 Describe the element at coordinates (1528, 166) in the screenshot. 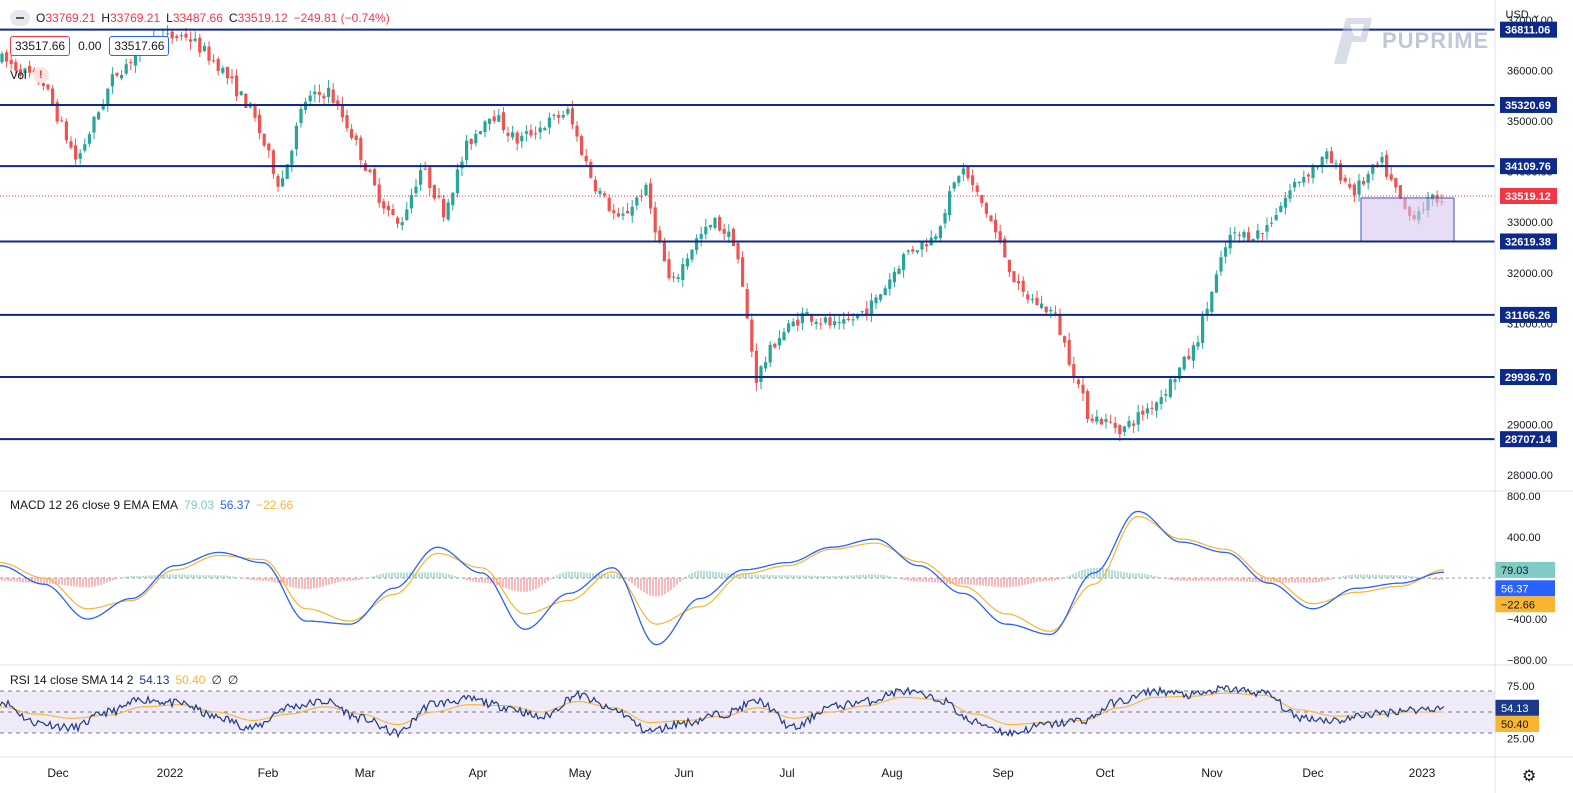

I see `level-label-bg` at that location.